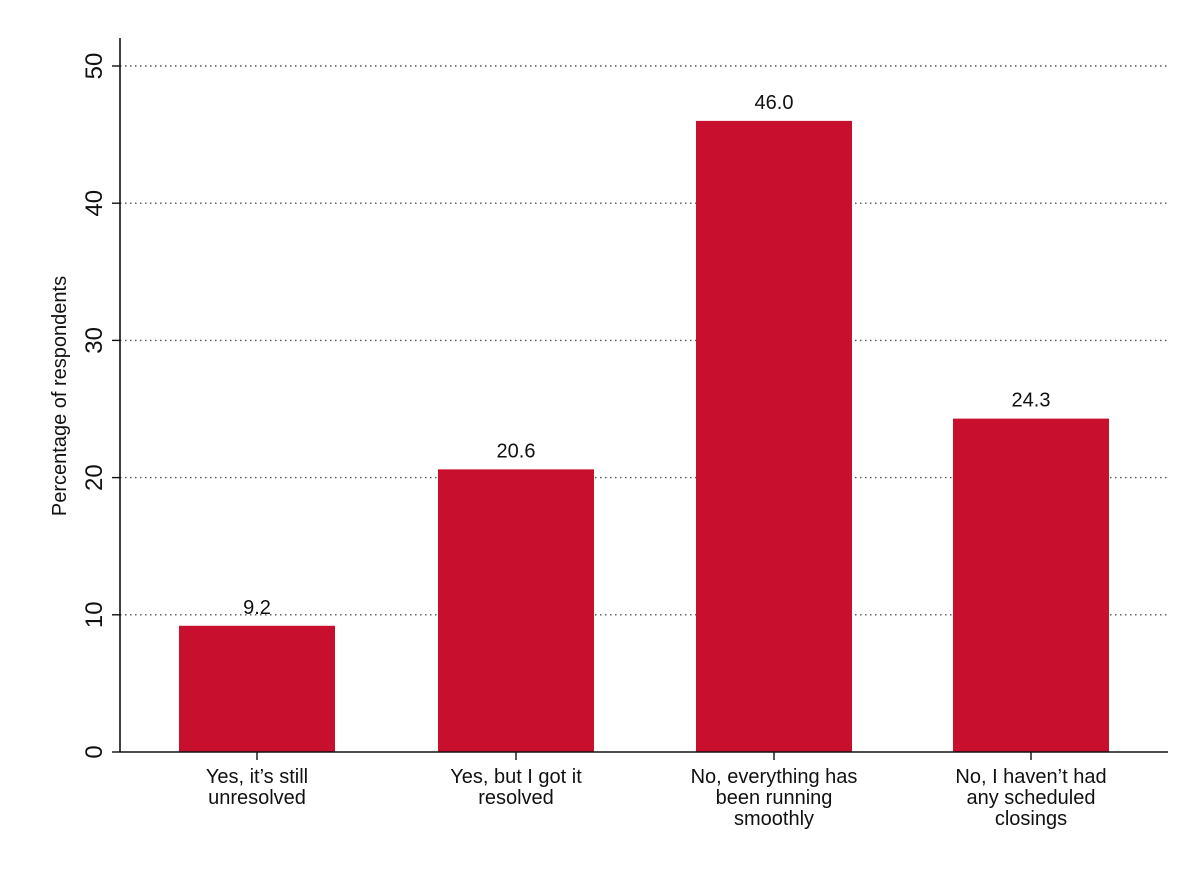  Describe the element at coordinates (94, 203) in the screenshot. I see `y-tick-label: 40` at that location.